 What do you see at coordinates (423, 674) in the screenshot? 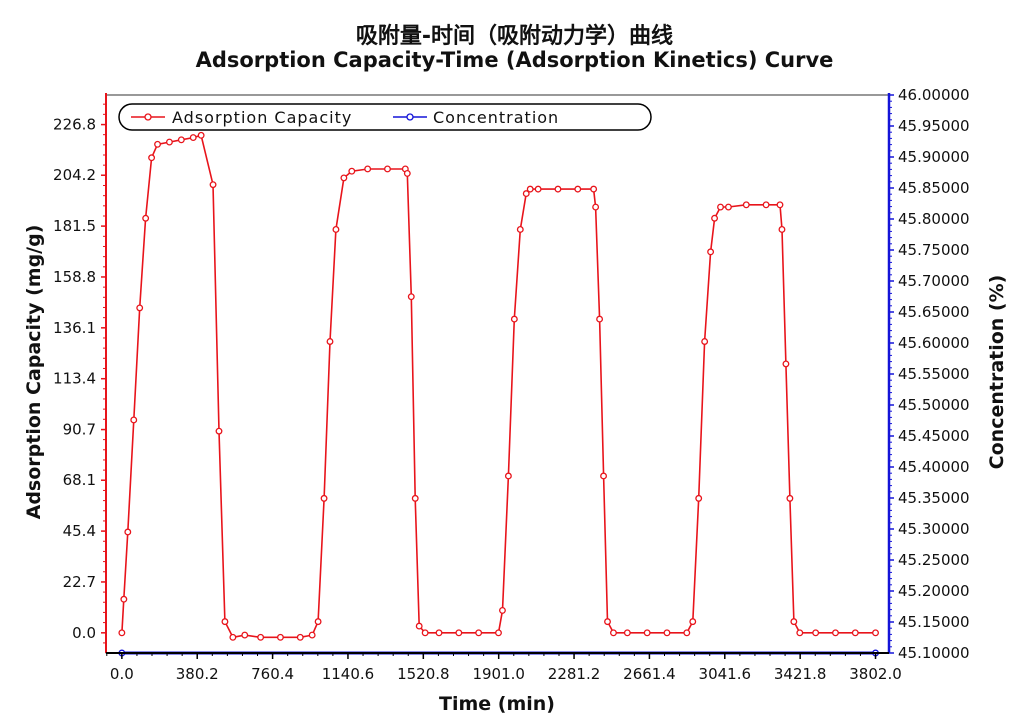
I see `x-tick-label: 1520.8` at bounding box center [423, 674].